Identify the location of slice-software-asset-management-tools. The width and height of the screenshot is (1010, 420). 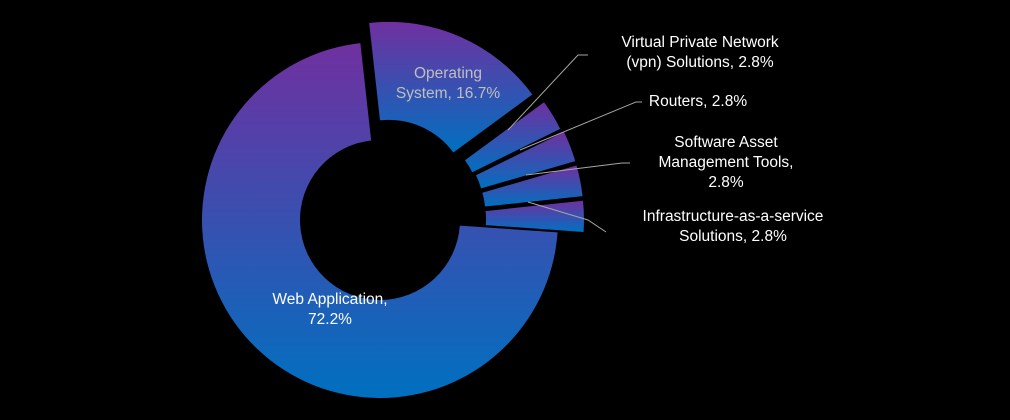
(532, 186).